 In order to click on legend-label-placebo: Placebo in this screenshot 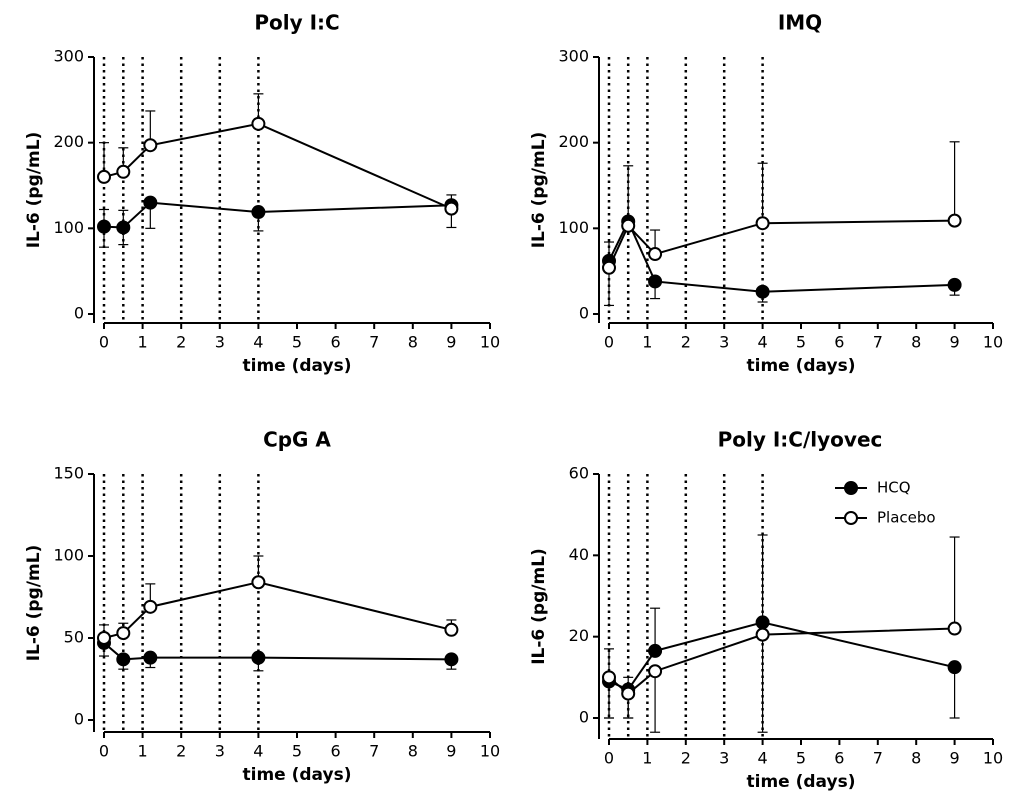, I will do `click(906, 518)`.